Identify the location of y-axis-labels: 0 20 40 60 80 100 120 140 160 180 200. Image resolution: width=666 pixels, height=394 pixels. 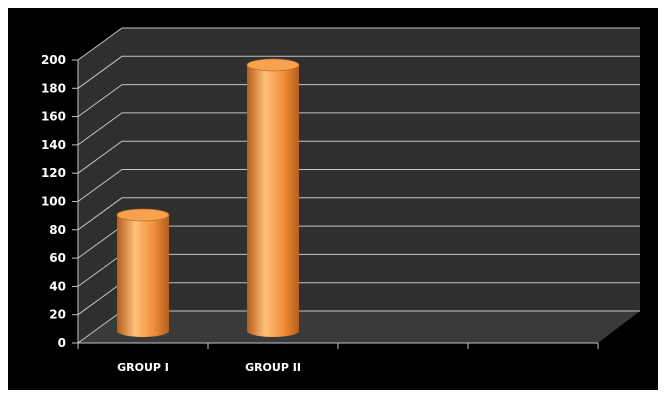
(53, 201).